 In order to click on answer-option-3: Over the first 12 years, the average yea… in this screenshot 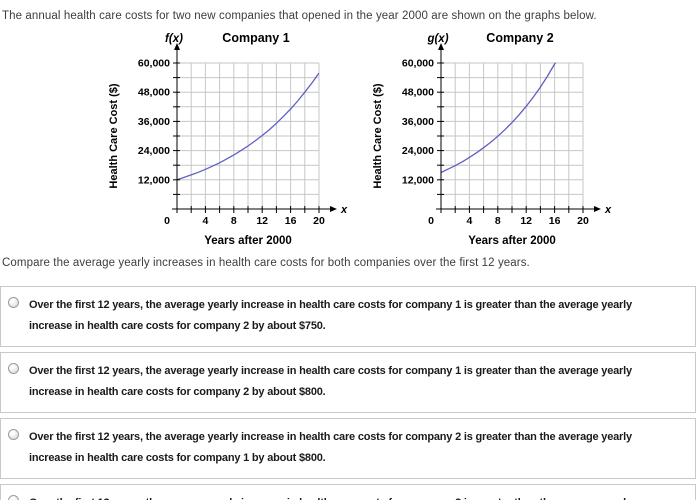, I will do `click(348, 448)`.